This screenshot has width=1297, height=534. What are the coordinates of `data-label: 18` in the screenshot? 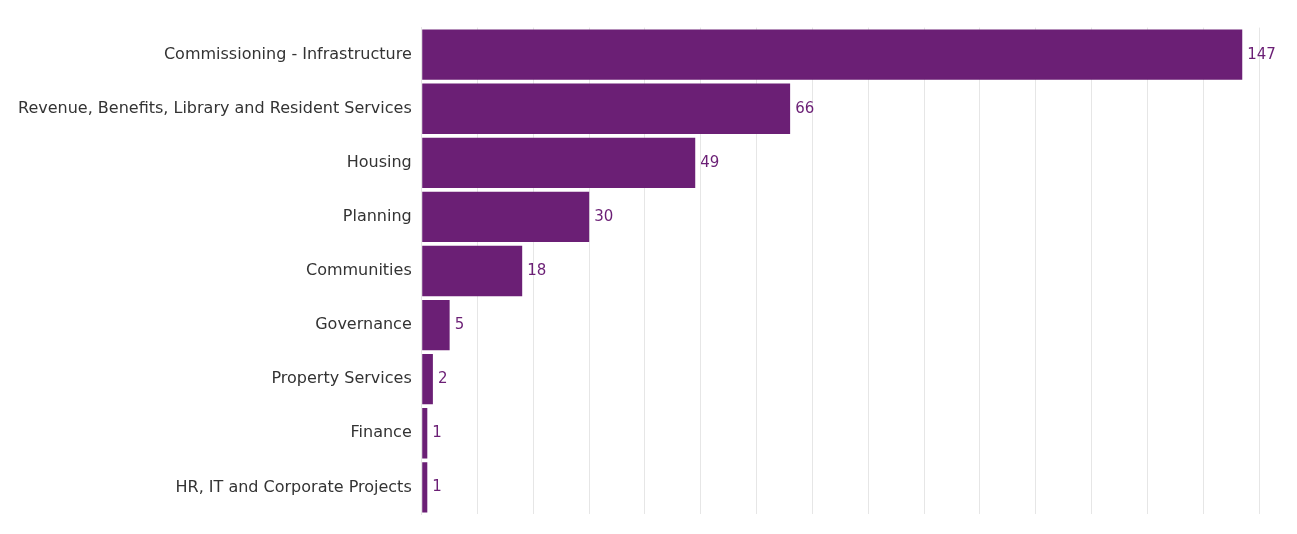 It's located at (537, 269).